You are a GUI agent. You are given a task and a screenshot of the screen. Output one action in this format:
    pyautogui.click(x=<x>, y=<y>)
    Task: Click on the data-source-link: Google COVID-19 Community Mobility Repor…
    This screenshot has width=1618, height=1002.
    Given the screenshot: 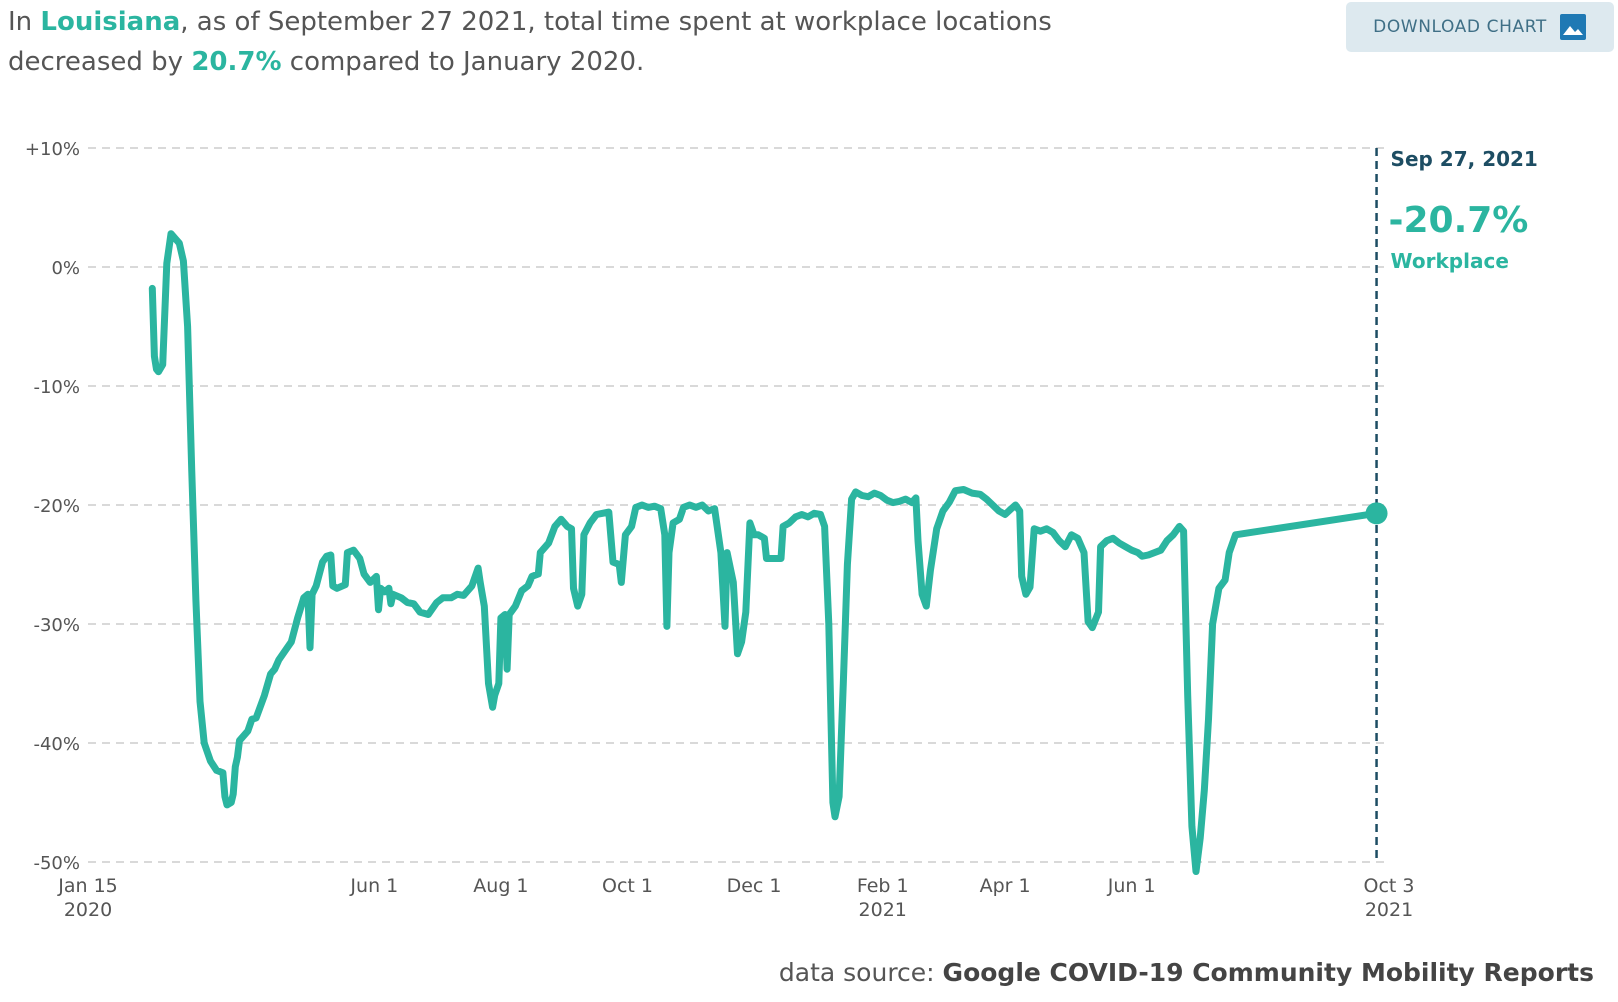 What is the action you would take?
    pyautogui.click(x=1268, y=972)
    